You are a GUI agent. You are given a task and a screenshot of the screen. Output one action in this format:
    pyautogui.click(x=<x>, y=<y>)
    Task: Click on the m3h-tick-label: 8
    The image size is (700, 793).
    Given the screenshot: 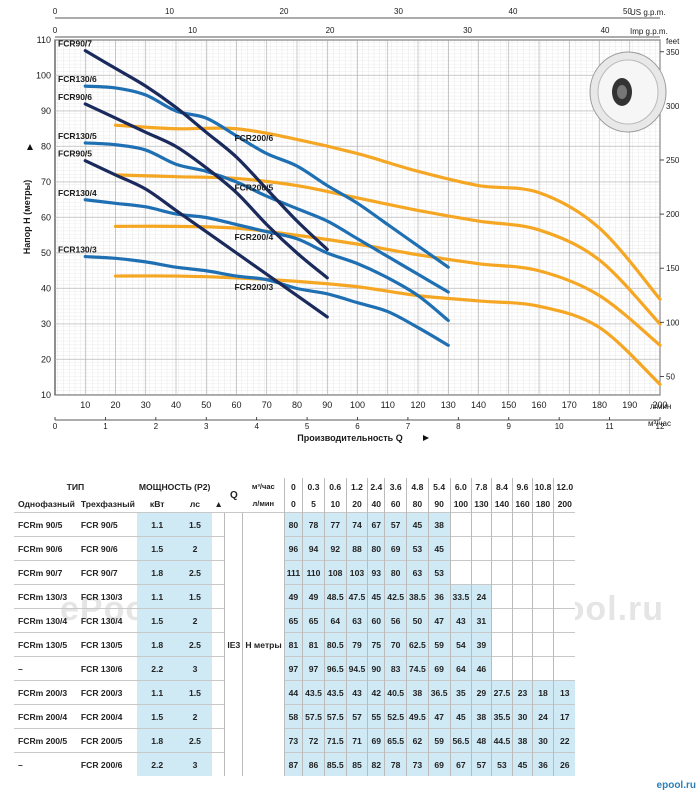 What is the action you would take?
    pyautogui.click(x=458, y=426)
    